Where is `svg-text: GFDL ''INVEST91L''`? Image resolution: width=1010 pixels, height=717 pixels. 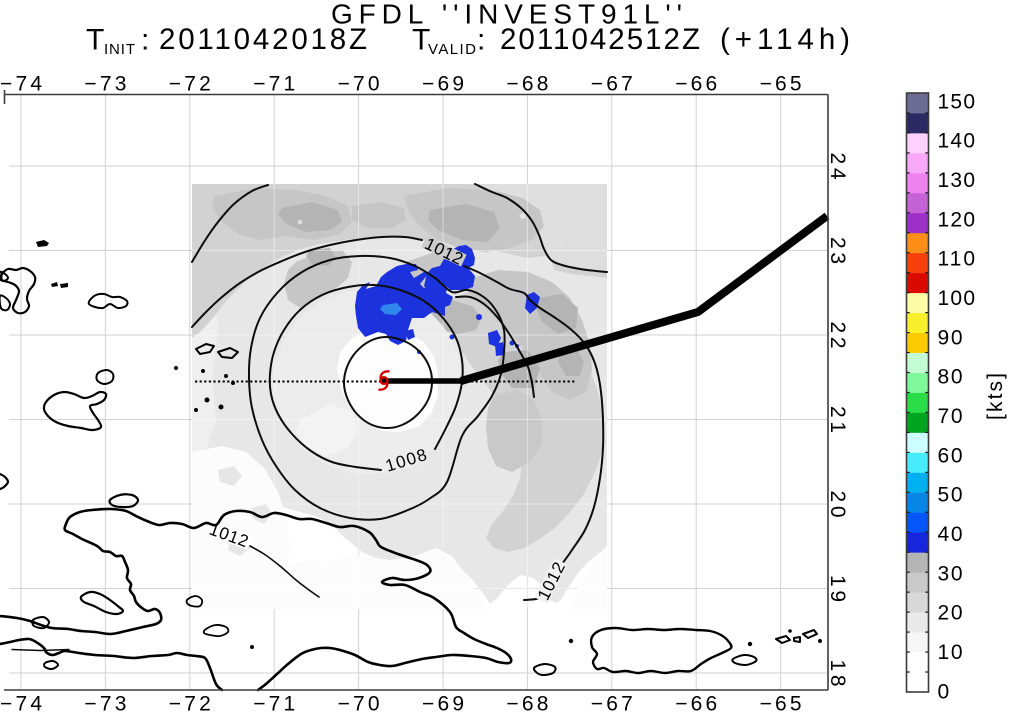 svg-text: GFDL ''INVEST91L'' is located at coordinates (506, 15).